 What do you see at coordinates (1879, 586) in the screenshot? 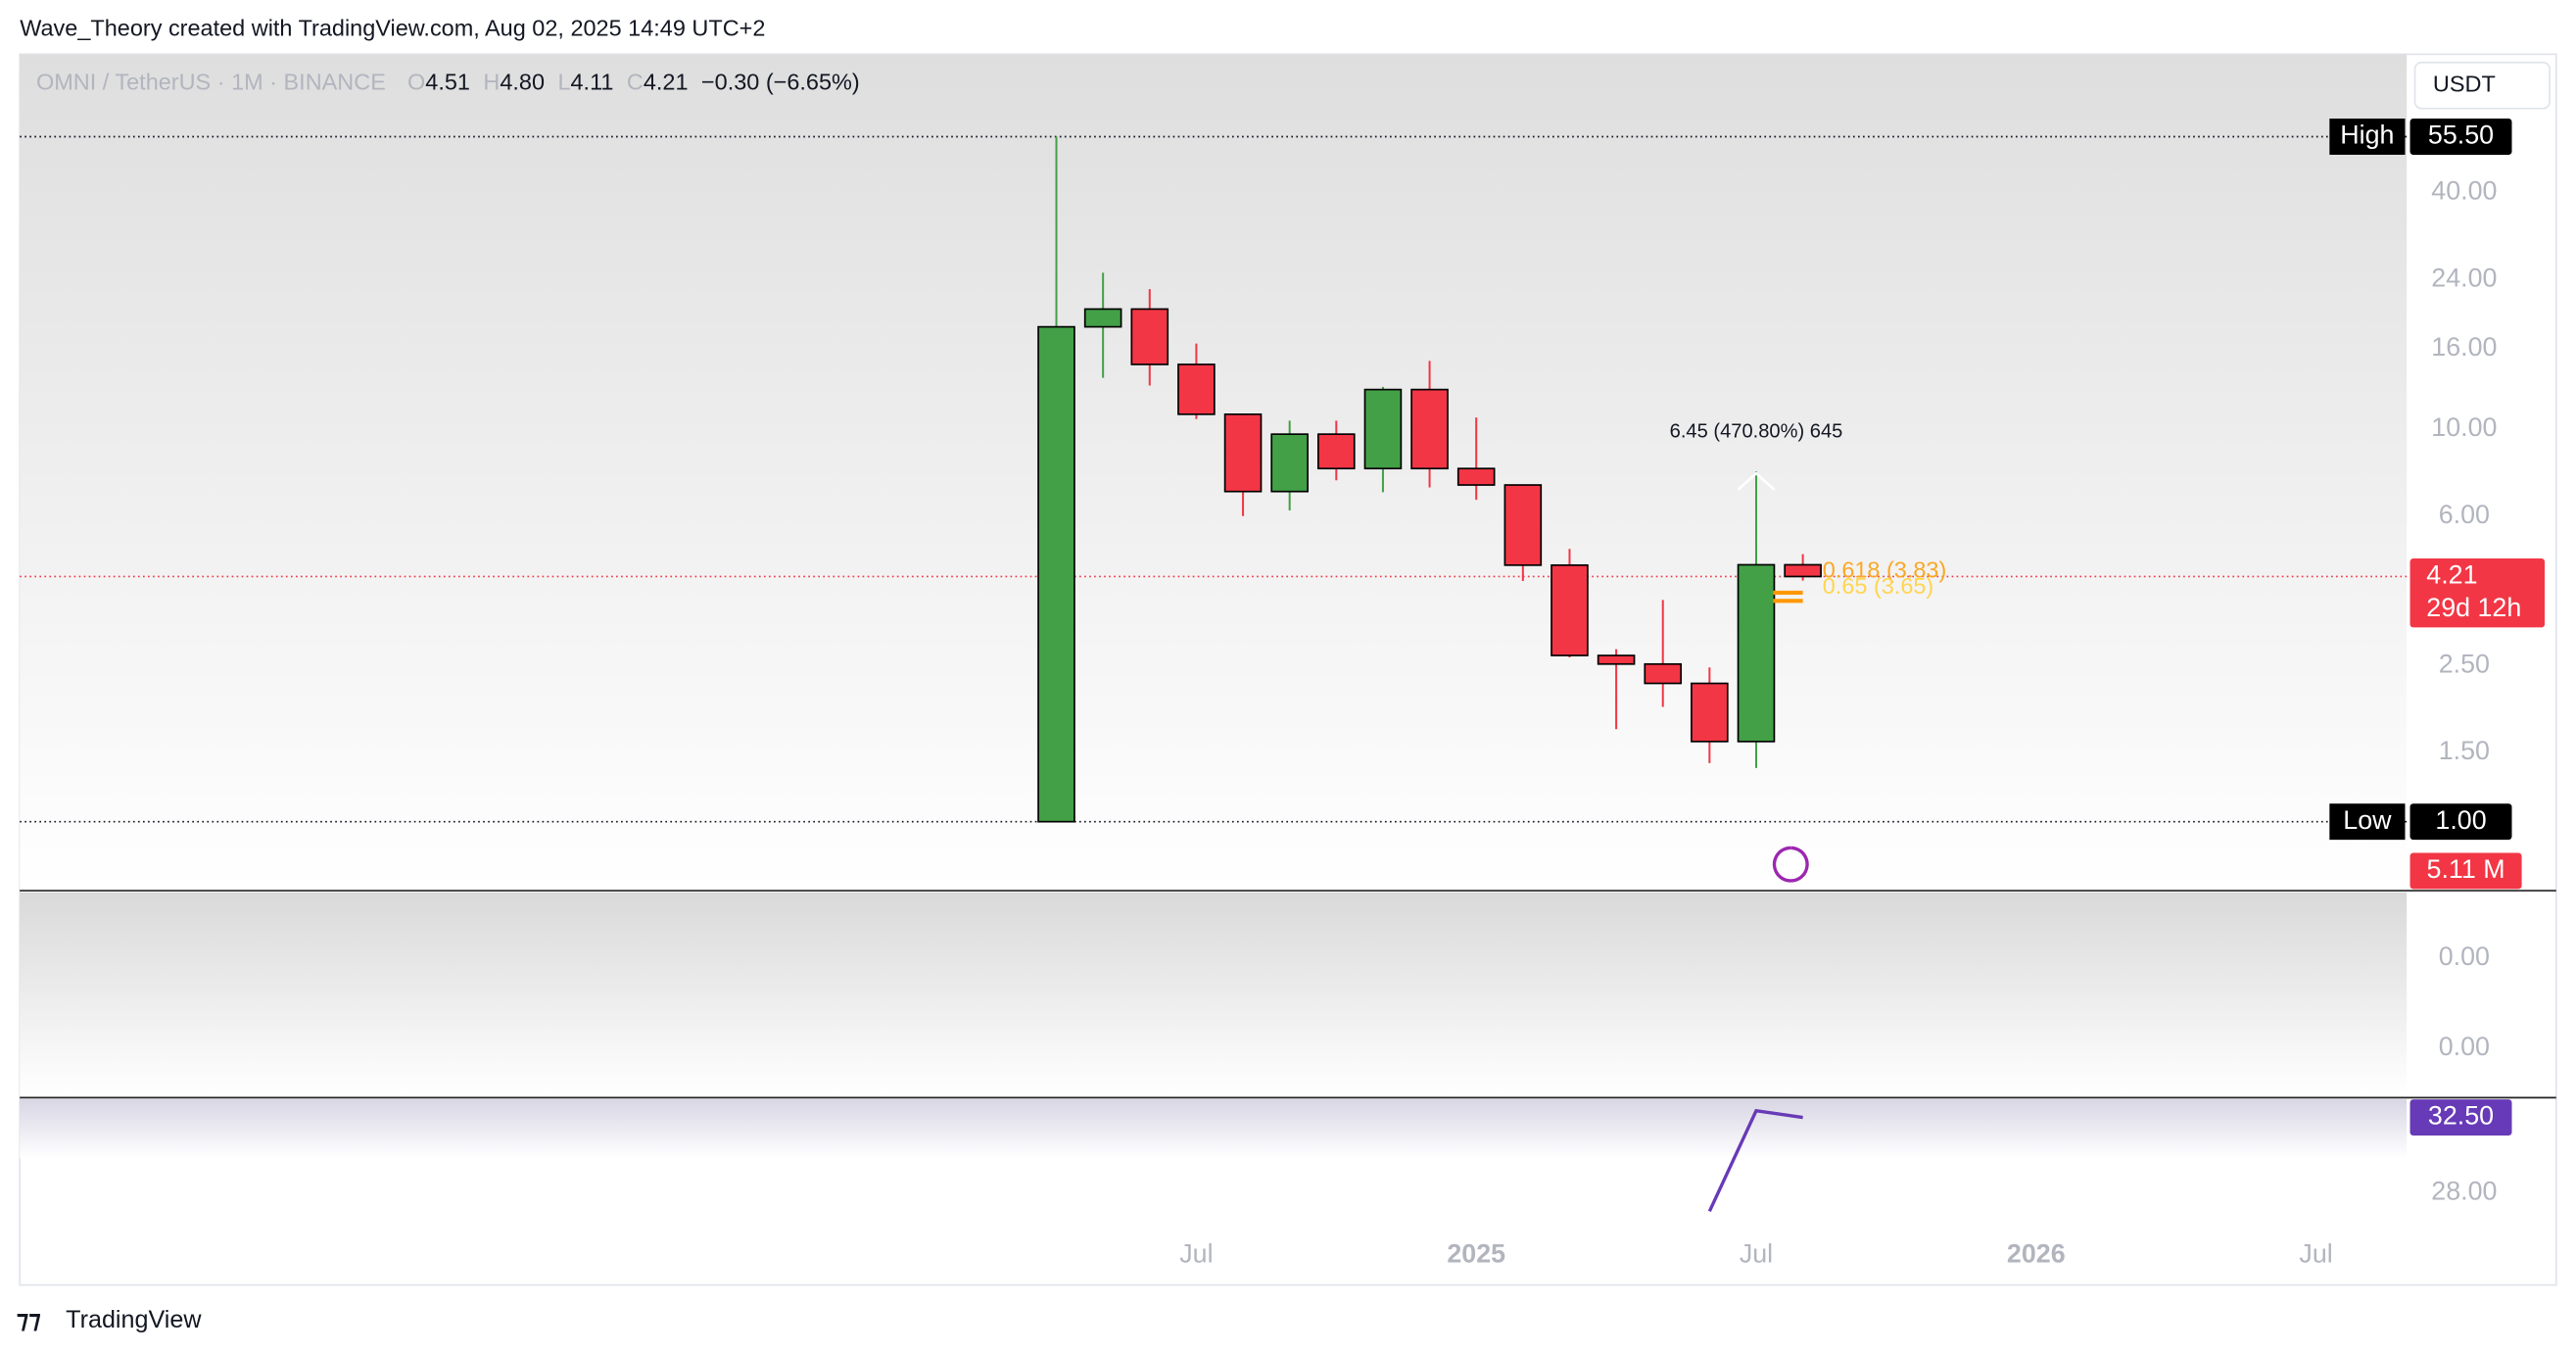
I see `fib-label: 0.65 (3.65)` at bounding box center [1879, 586].